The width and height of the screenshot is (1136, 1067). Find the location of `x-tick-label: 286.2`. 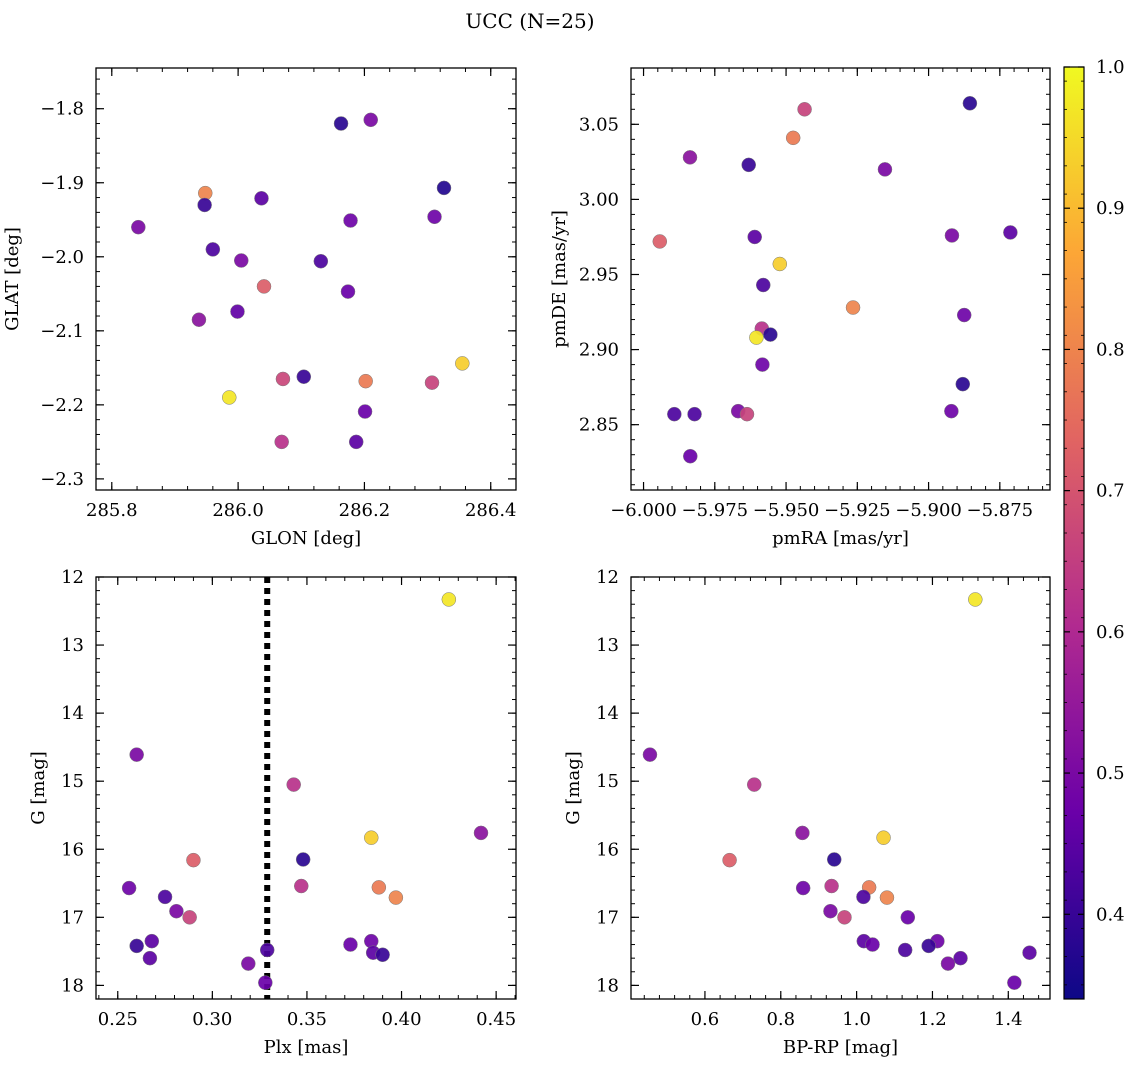

x-tick-label: 286.2 is located at coordinates (365, 510).